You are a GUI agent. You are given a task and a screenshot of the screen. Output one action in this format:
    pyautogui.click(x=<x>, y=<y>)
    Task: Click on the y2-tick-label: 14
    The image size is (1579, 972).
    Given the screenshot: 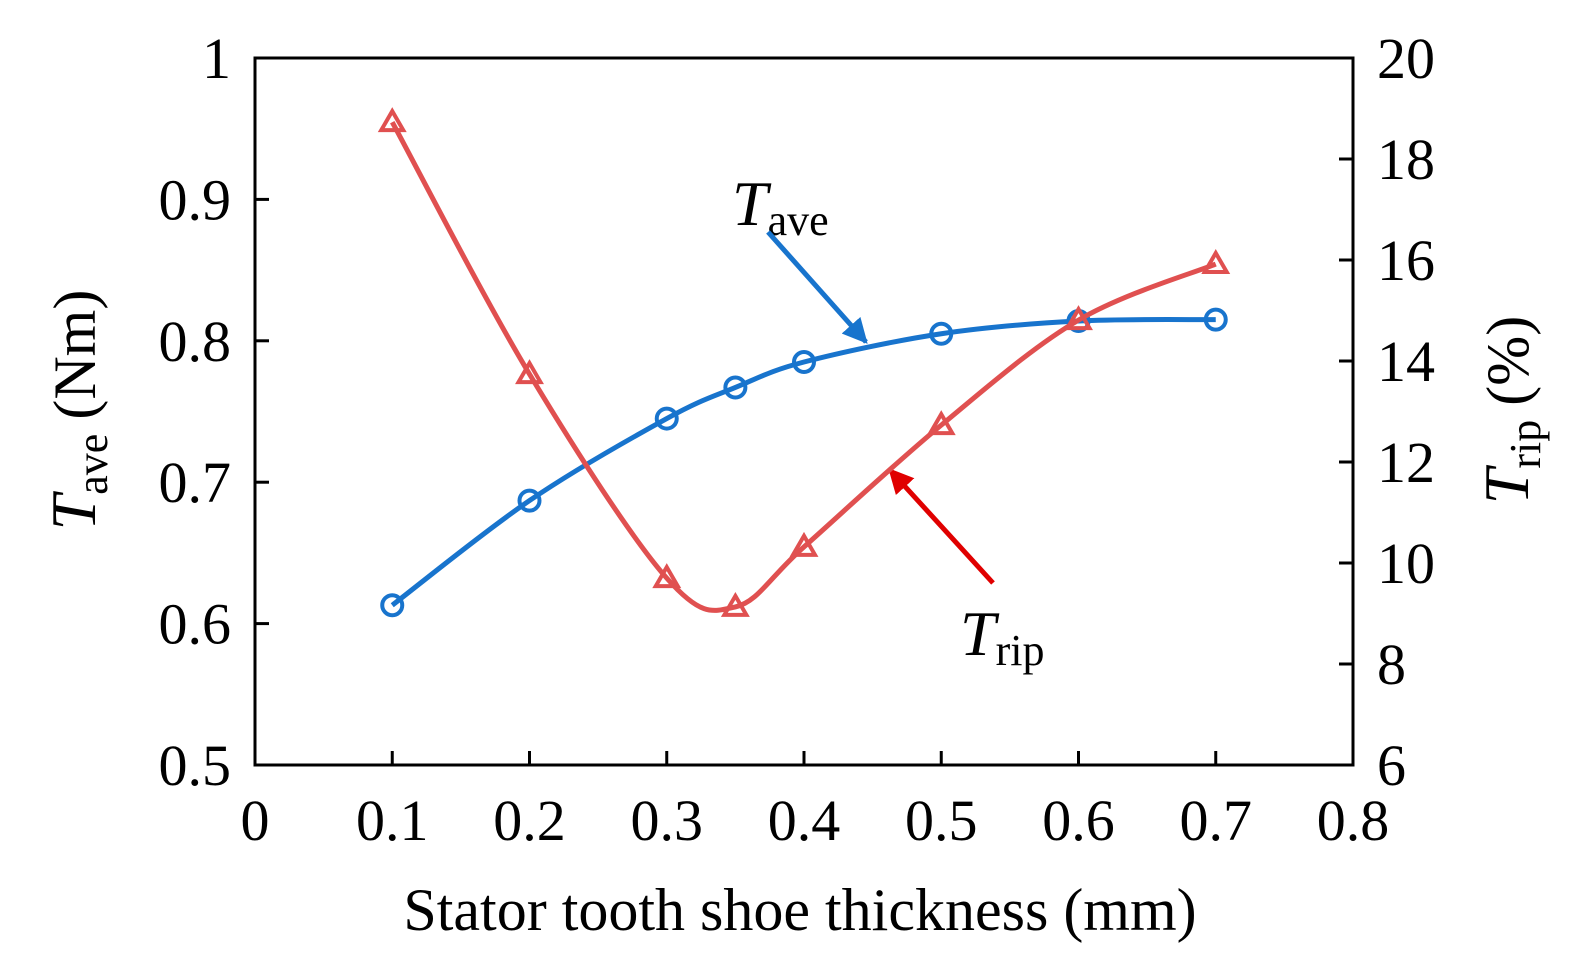 What is the action you would take?
    pyautogui.click(x=1406, y=361)
    